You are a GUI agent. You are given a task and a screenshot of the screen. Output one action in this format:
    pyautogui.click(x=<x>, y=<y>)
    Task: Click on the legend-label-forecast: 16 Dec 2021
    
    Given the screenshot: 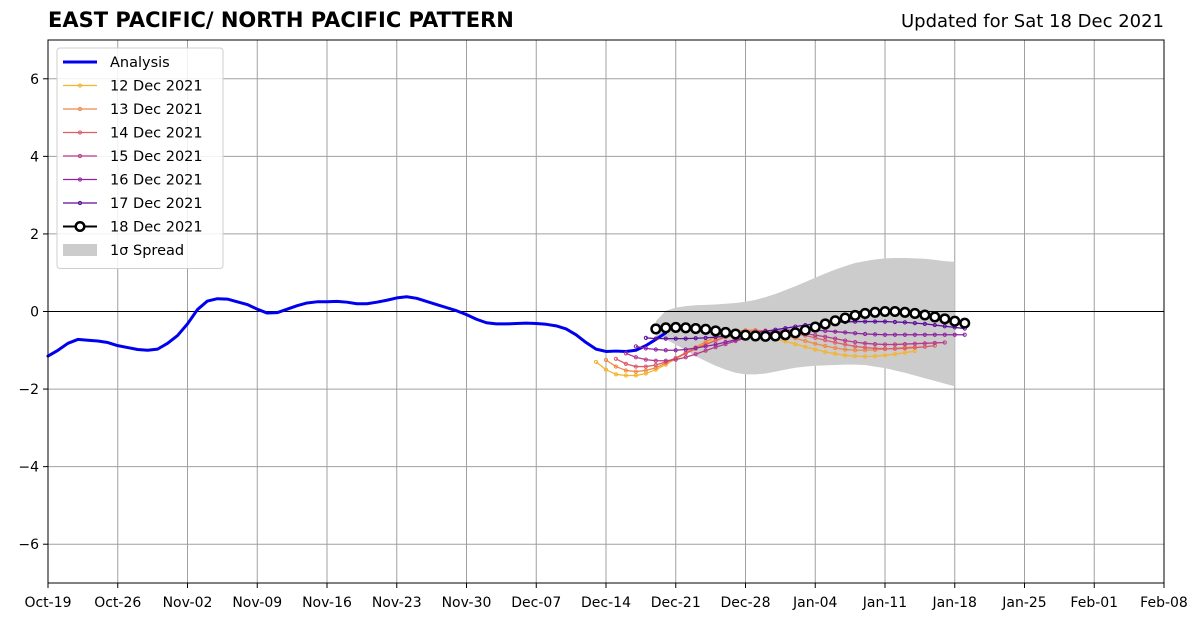 What is the action you would take?
    pyautogui.click(x=156, y=181)
    